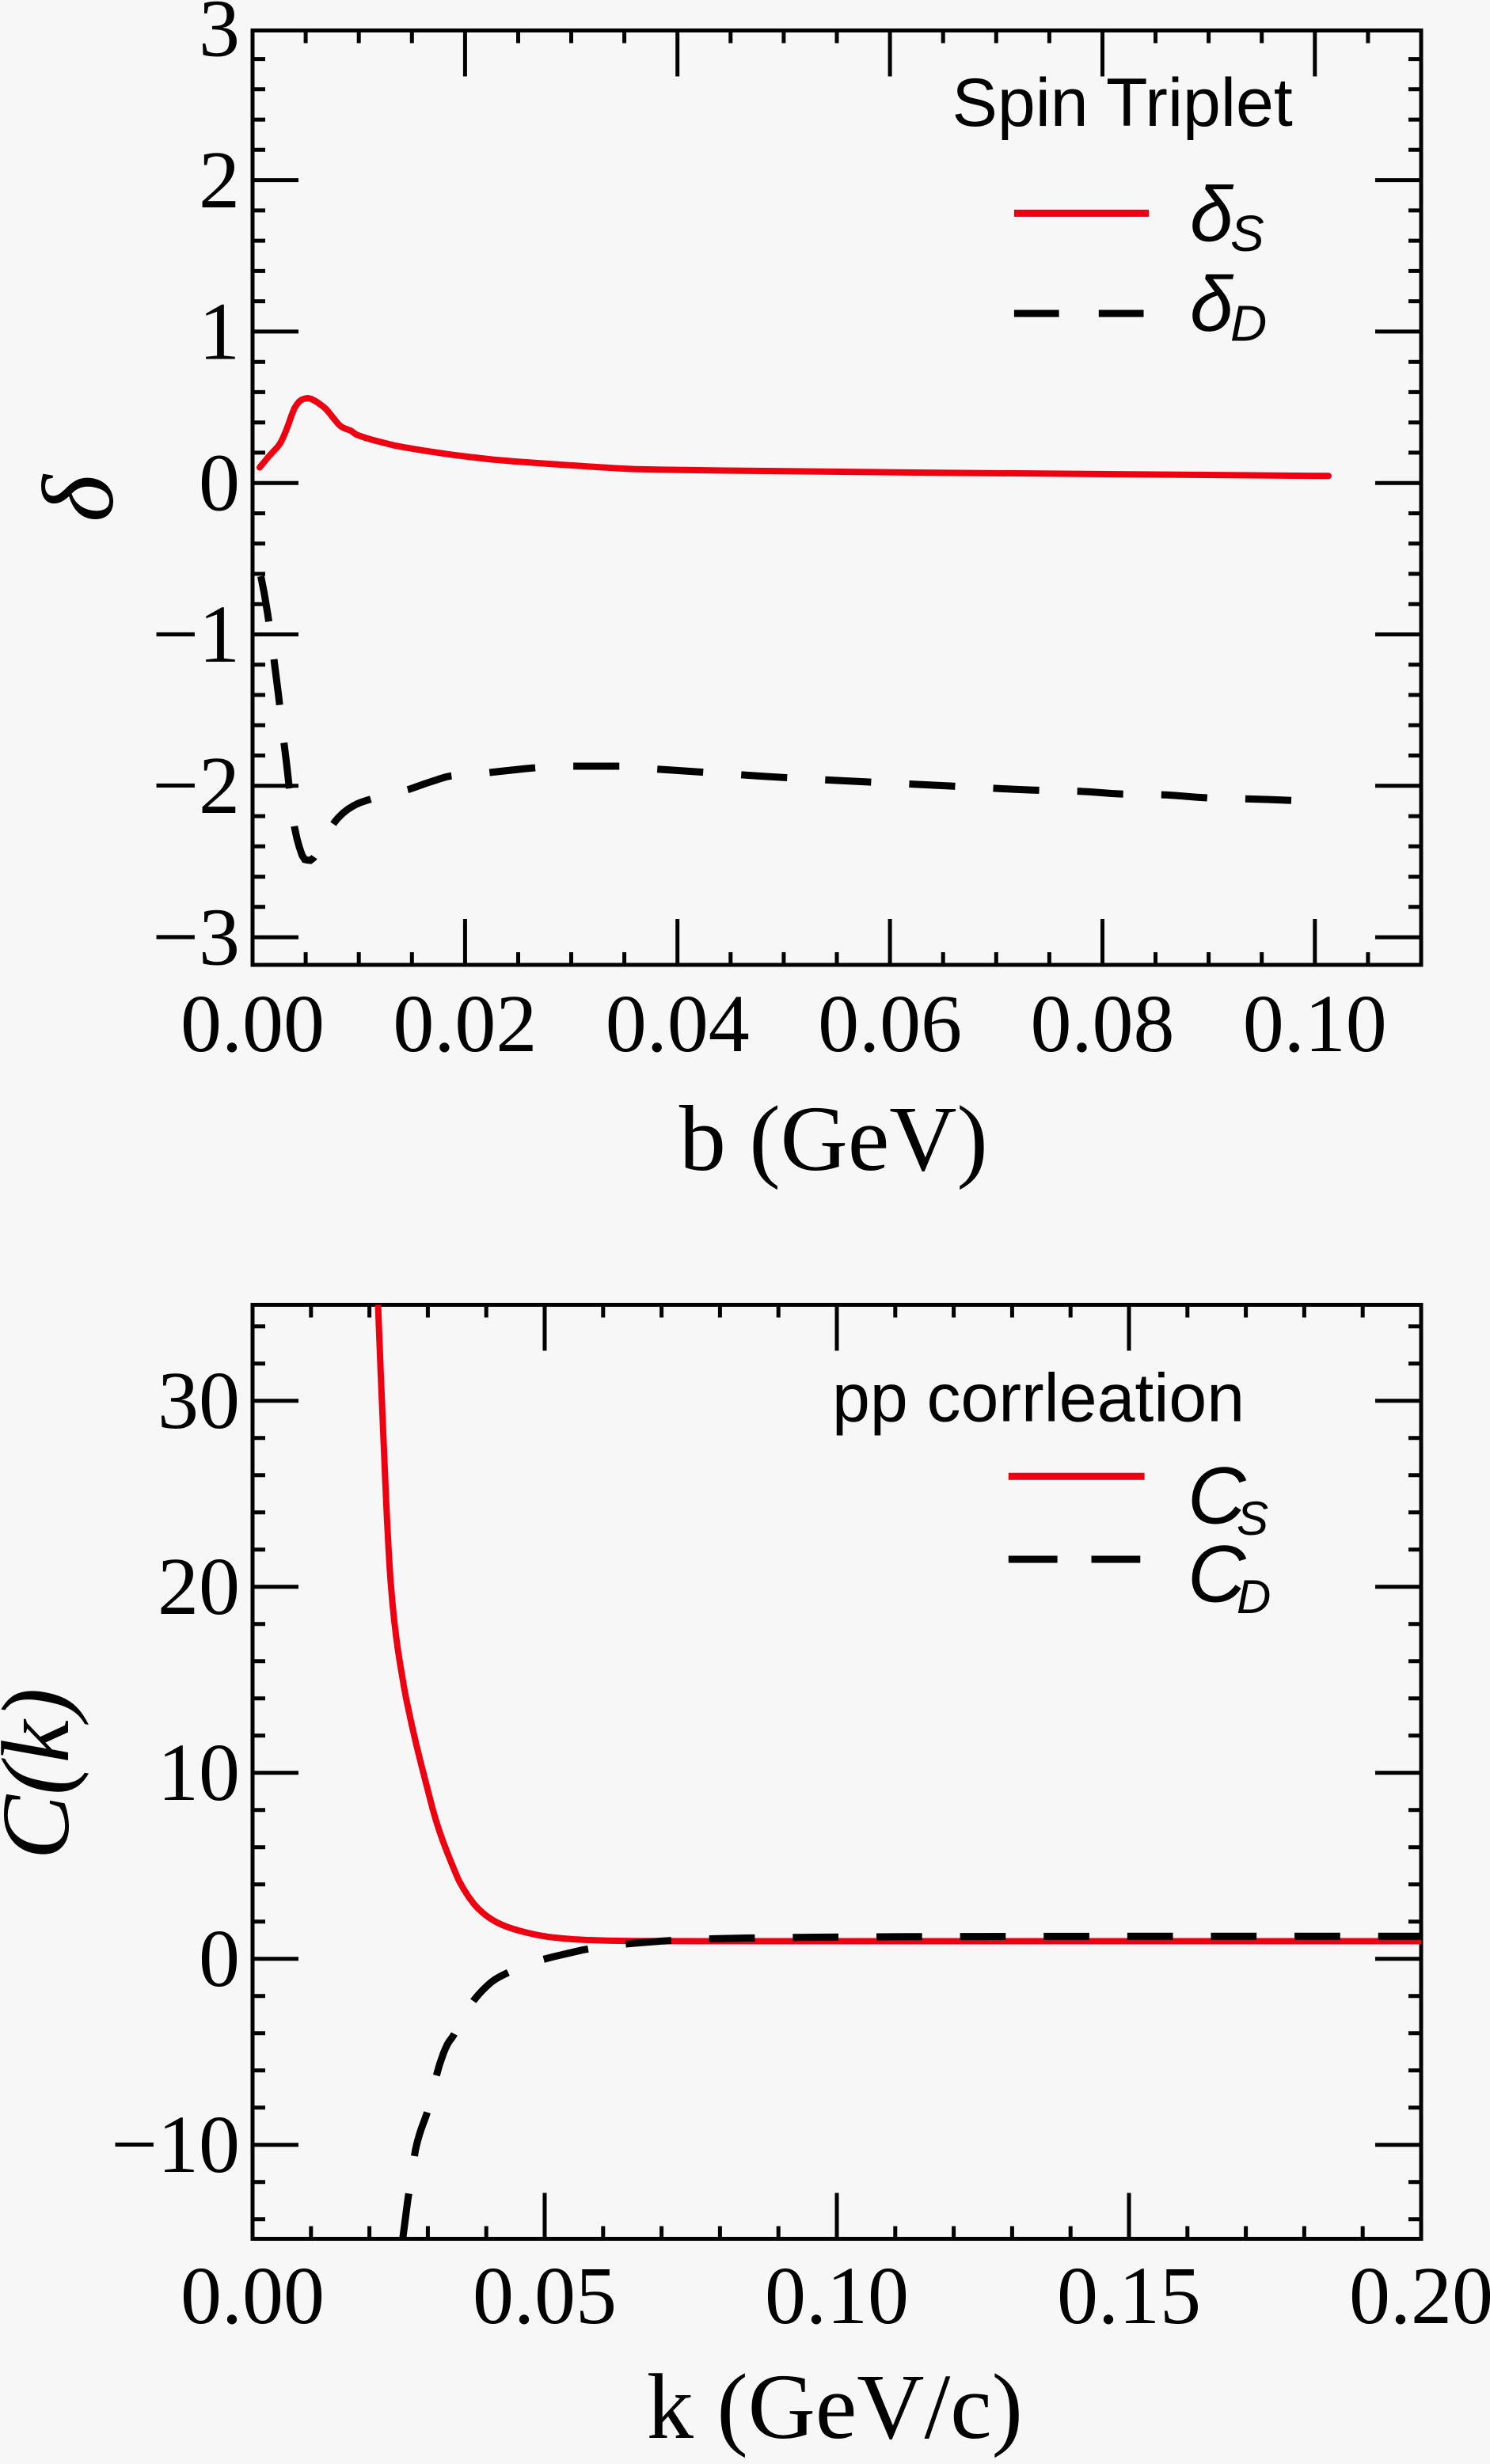 This screenshot has width=1490, height=2464. What do you see at coordinates (1038, 1398) in the screenshot?
I see `svg-text: pp corrleation` at bounding box center [1038, 1398].